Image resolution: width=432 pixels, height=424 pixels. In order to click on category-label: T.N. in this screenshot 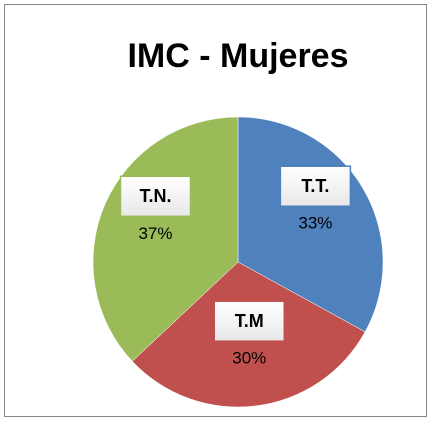, I will do `click(155, 196)`.